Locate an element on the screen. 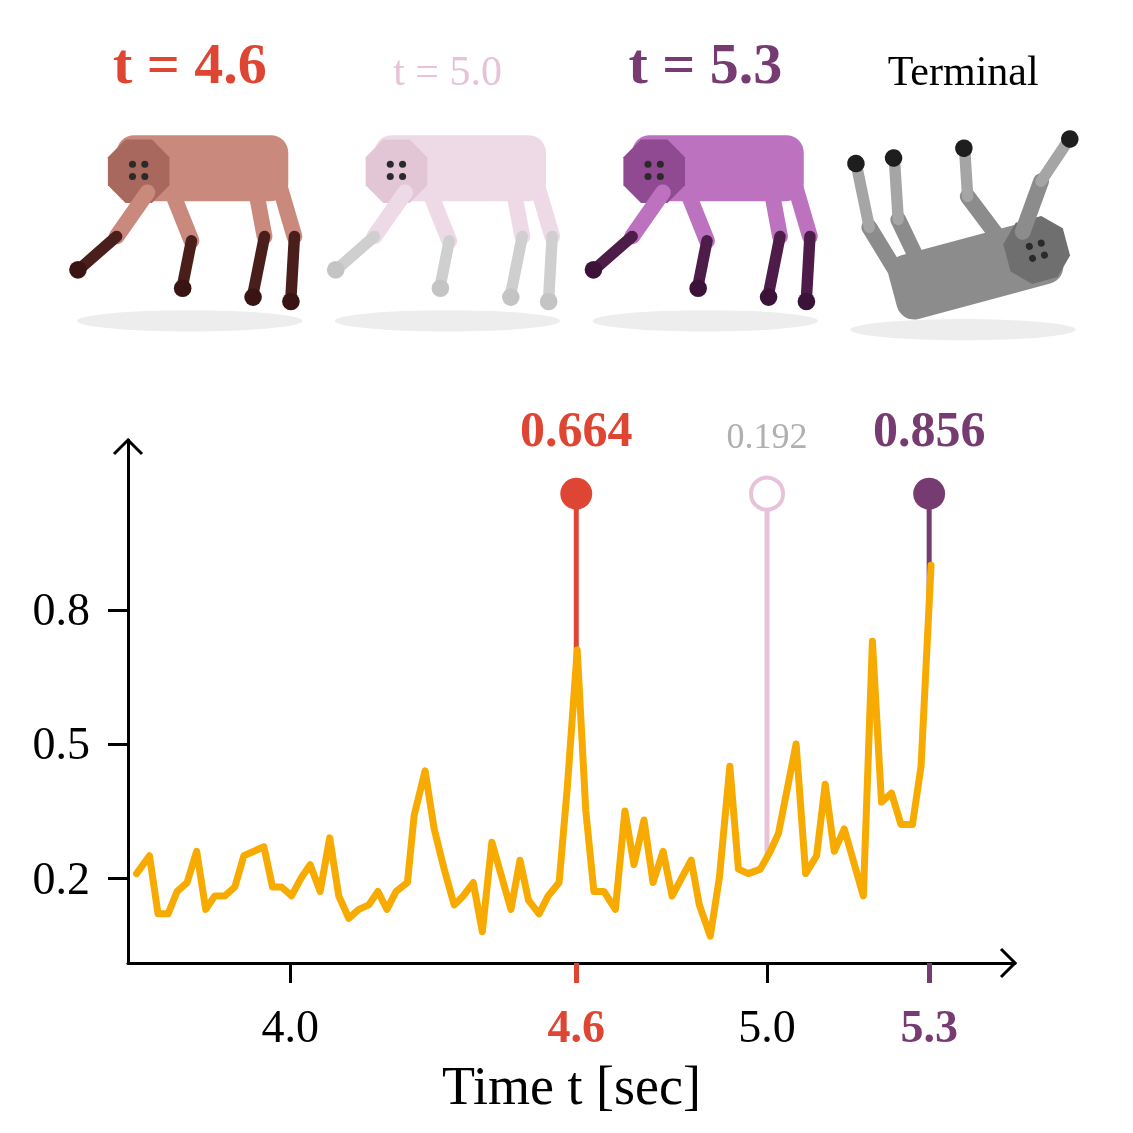 Image resolution: width=1133 pixels, height=1133 pixels. y-tick-label: 0.8 is located at coordinates (61, 610).